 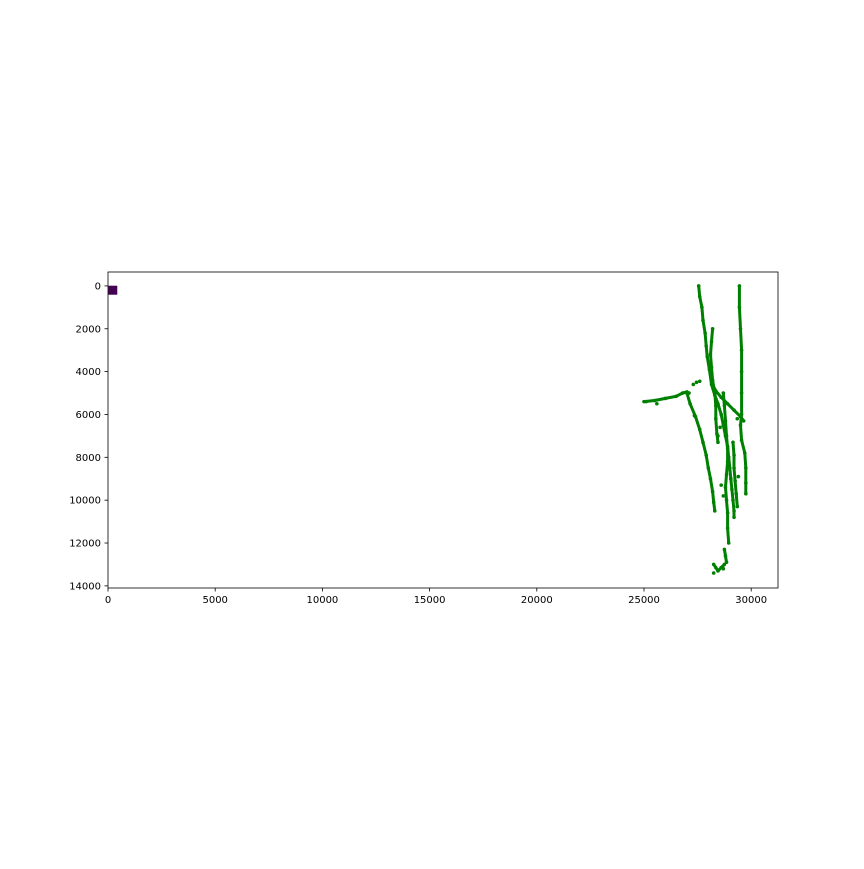 What do you see at coordinates (88, 458) in the screenshot?
I see `y-tick-label: 8000` at bounding box center [88, 458].